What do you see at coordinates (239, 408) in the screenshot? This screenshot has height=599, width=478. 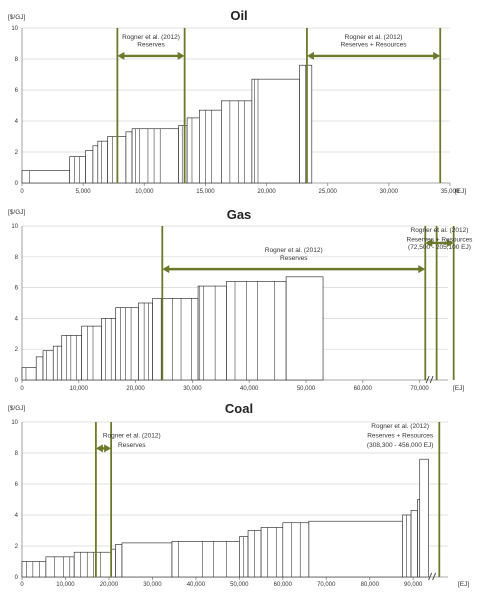 I see `chart-title: Coal` at bounding box center [239, 408].